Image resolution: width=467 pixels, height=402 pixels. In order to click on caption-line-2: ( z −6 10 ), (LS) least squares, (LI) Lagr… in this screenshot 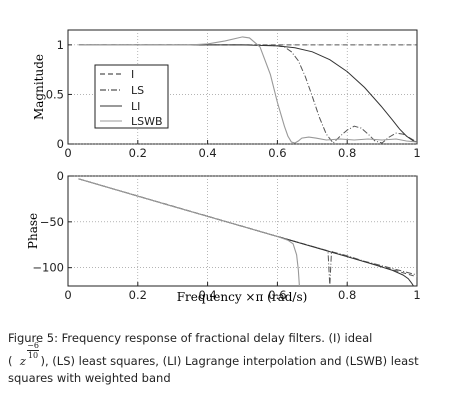, I will do `click(213, 355)`.